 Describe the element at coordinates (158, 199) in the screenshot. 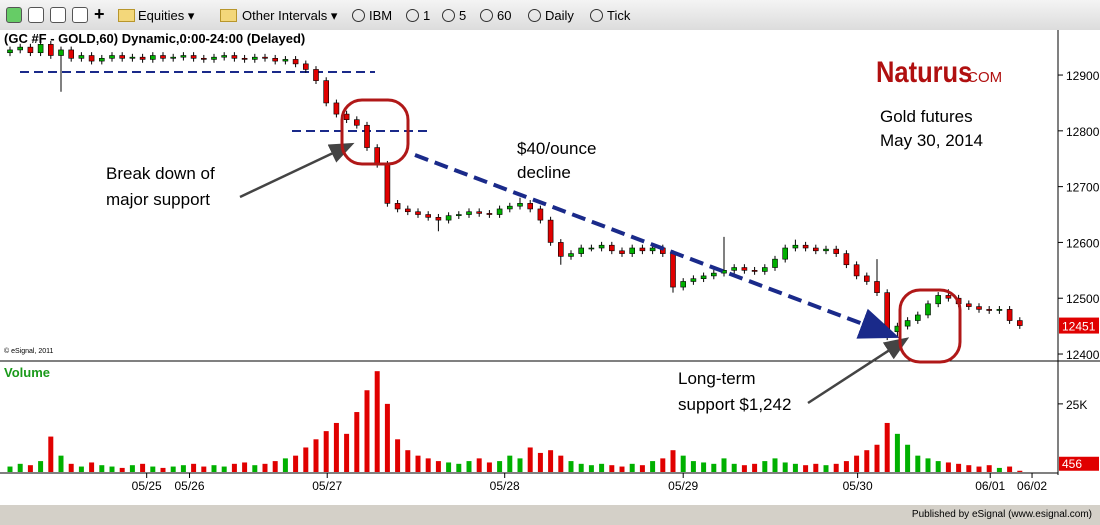

I see `annotation: major support` at that location.